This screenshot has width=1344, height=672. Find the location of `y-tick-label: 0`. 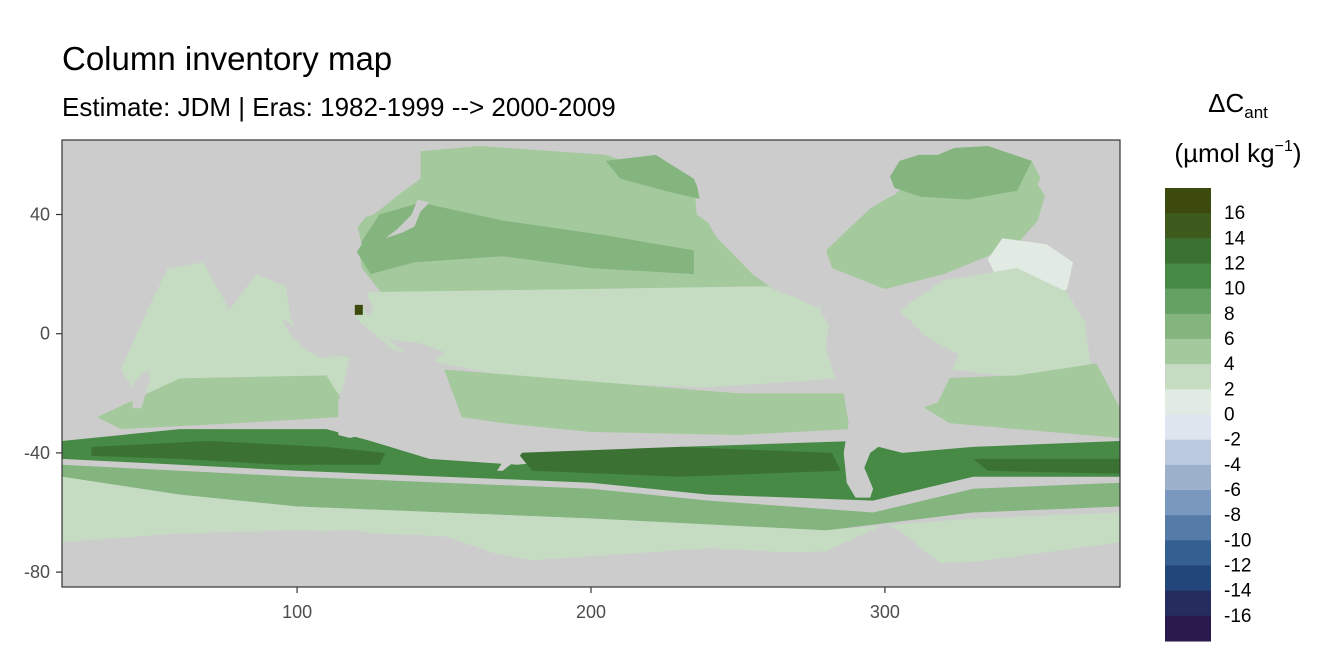

y-tick-label: 0 is located at coordinates (45, 334).